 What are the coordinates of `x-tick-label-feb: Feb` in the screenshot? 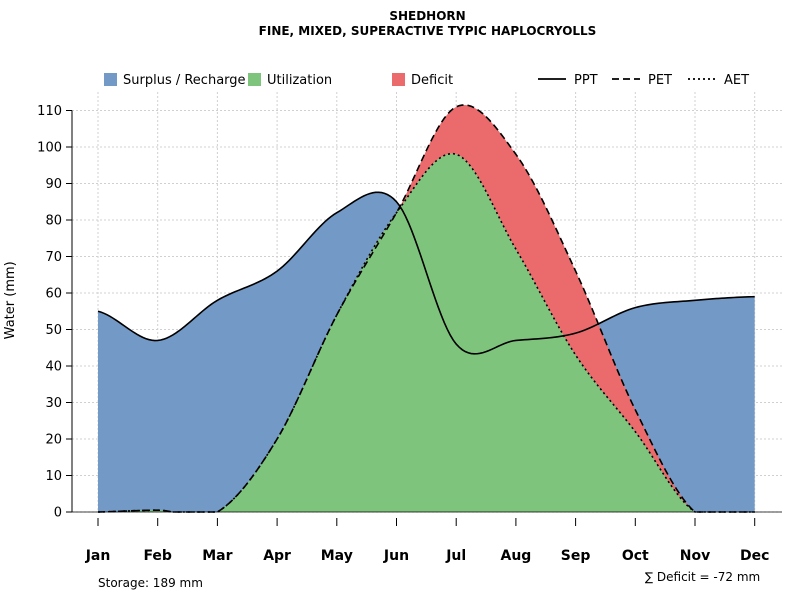 It's located at (157, 556).